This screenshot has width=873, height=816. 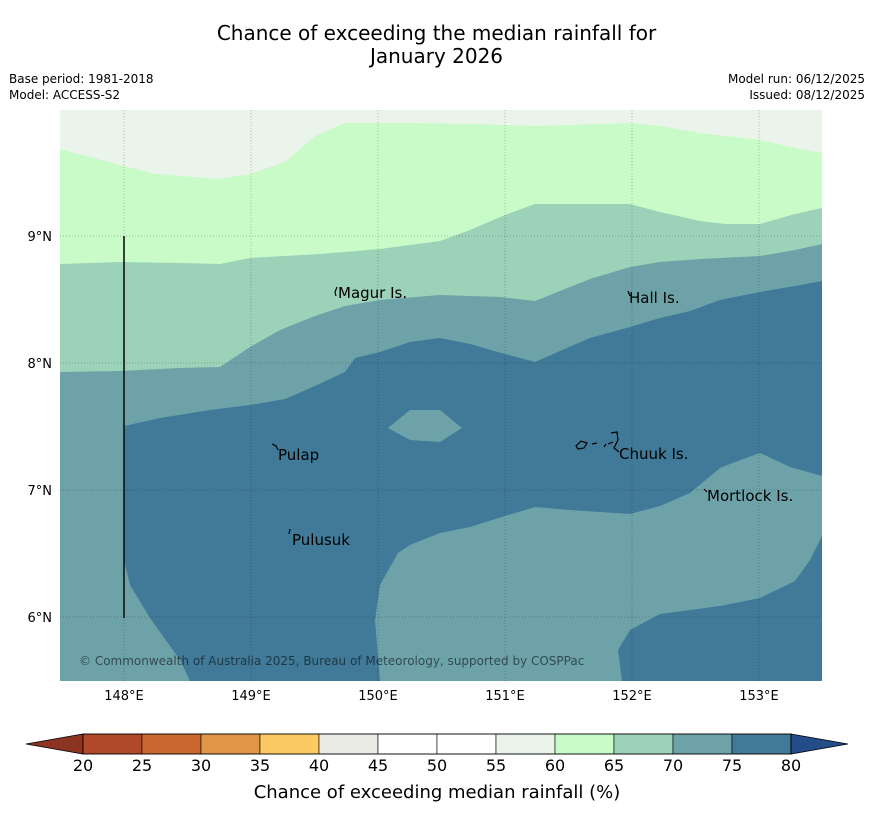 I want to click on lon-tick-label: 148°E, so click(x=124, y=696).